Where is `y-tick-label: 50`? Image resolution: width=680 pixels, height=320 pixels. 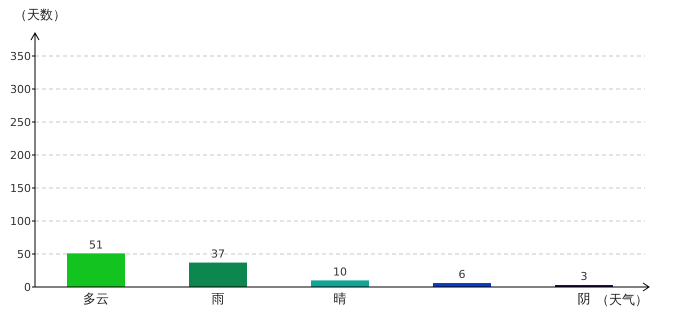 y-tick-label: 50 is located at coordinates (24, 254).